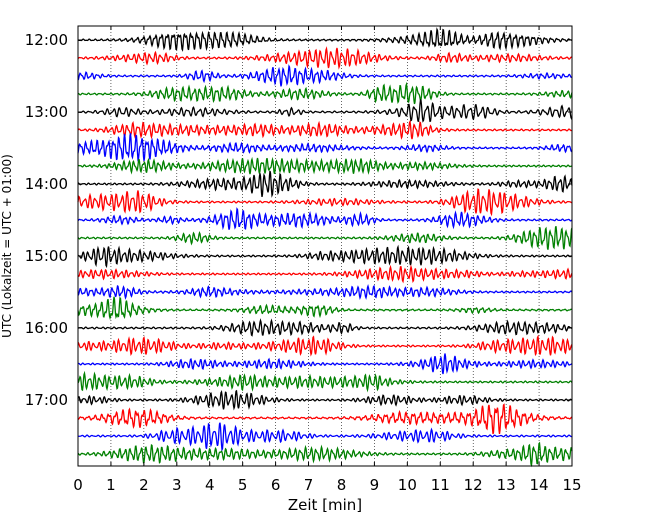 The height and width of the screenshot is (520, 650). Describe the element at coordinates (78, 485) in the screenshot. I see `x-tick-label: 0` at that location.